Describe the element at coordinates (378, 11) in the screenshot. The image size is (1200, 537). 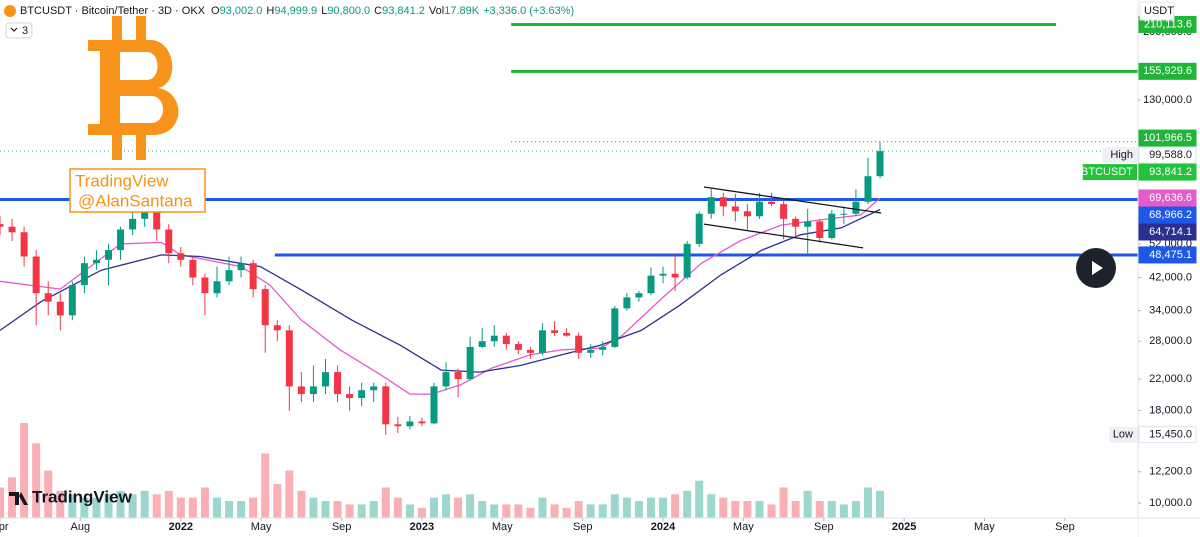
I see `ohlc-key: C` at that location.